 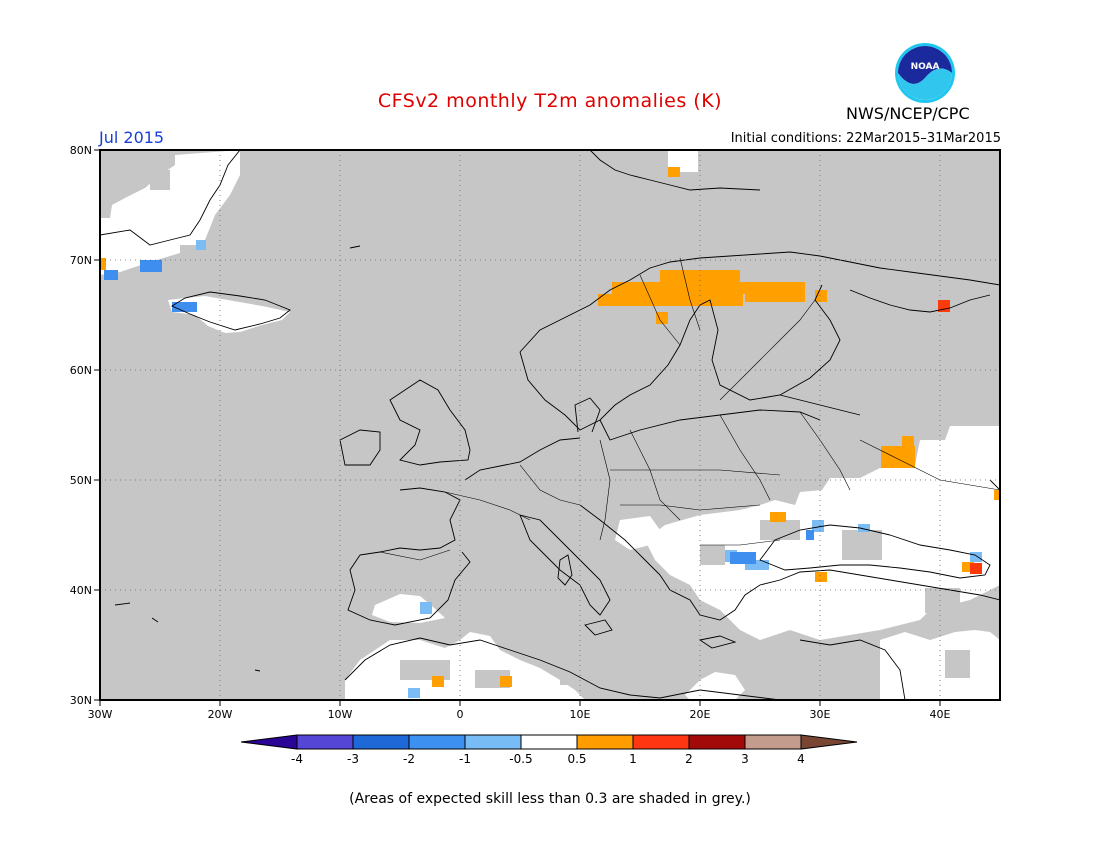 I want to click on noaa-logo: NOAA, so click(x=925, y=73).